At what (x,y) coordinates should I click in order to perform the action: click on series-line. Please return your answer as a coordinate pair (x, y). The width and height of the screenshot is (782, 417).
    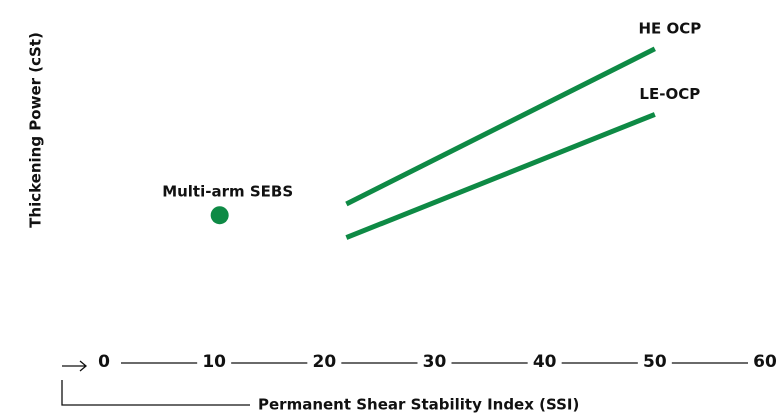
    Looking at the image, I should click on (500, 176).